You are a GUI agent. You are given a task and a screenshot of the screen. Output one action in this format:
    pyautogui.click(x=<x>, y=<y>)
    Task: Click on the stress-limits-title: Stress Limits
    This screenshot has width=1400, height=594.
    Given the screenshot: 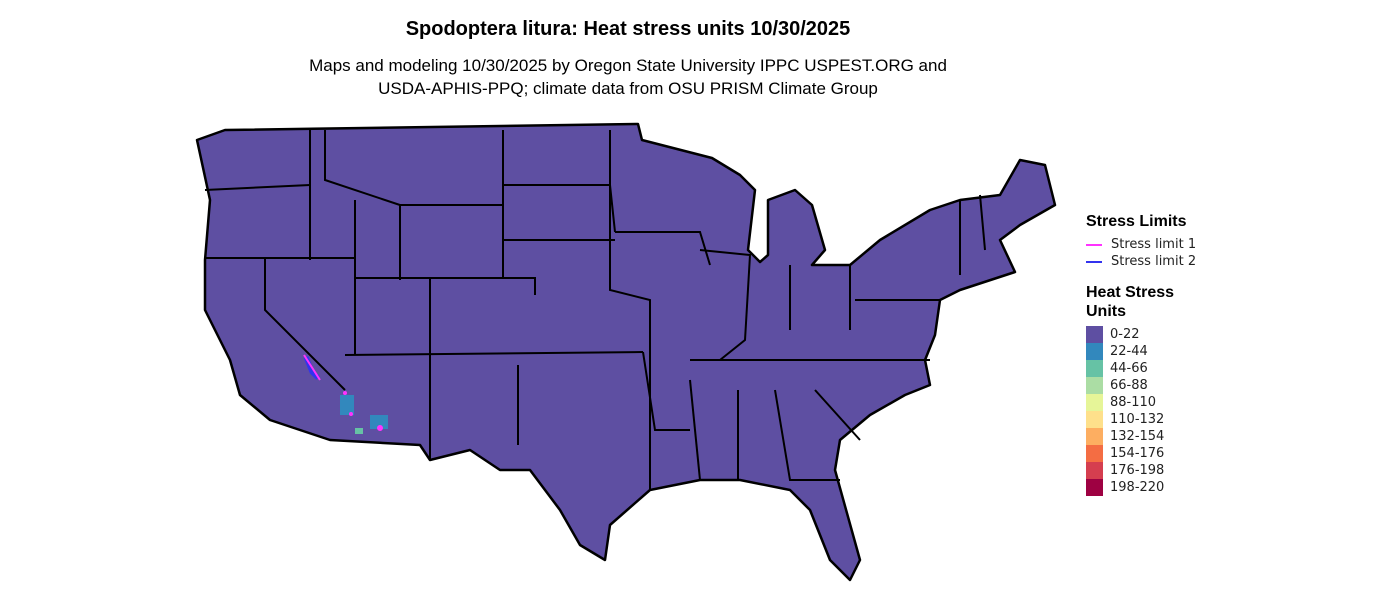 What is the action you would take?
    pyautogui.click(x=1136, y=221)
    